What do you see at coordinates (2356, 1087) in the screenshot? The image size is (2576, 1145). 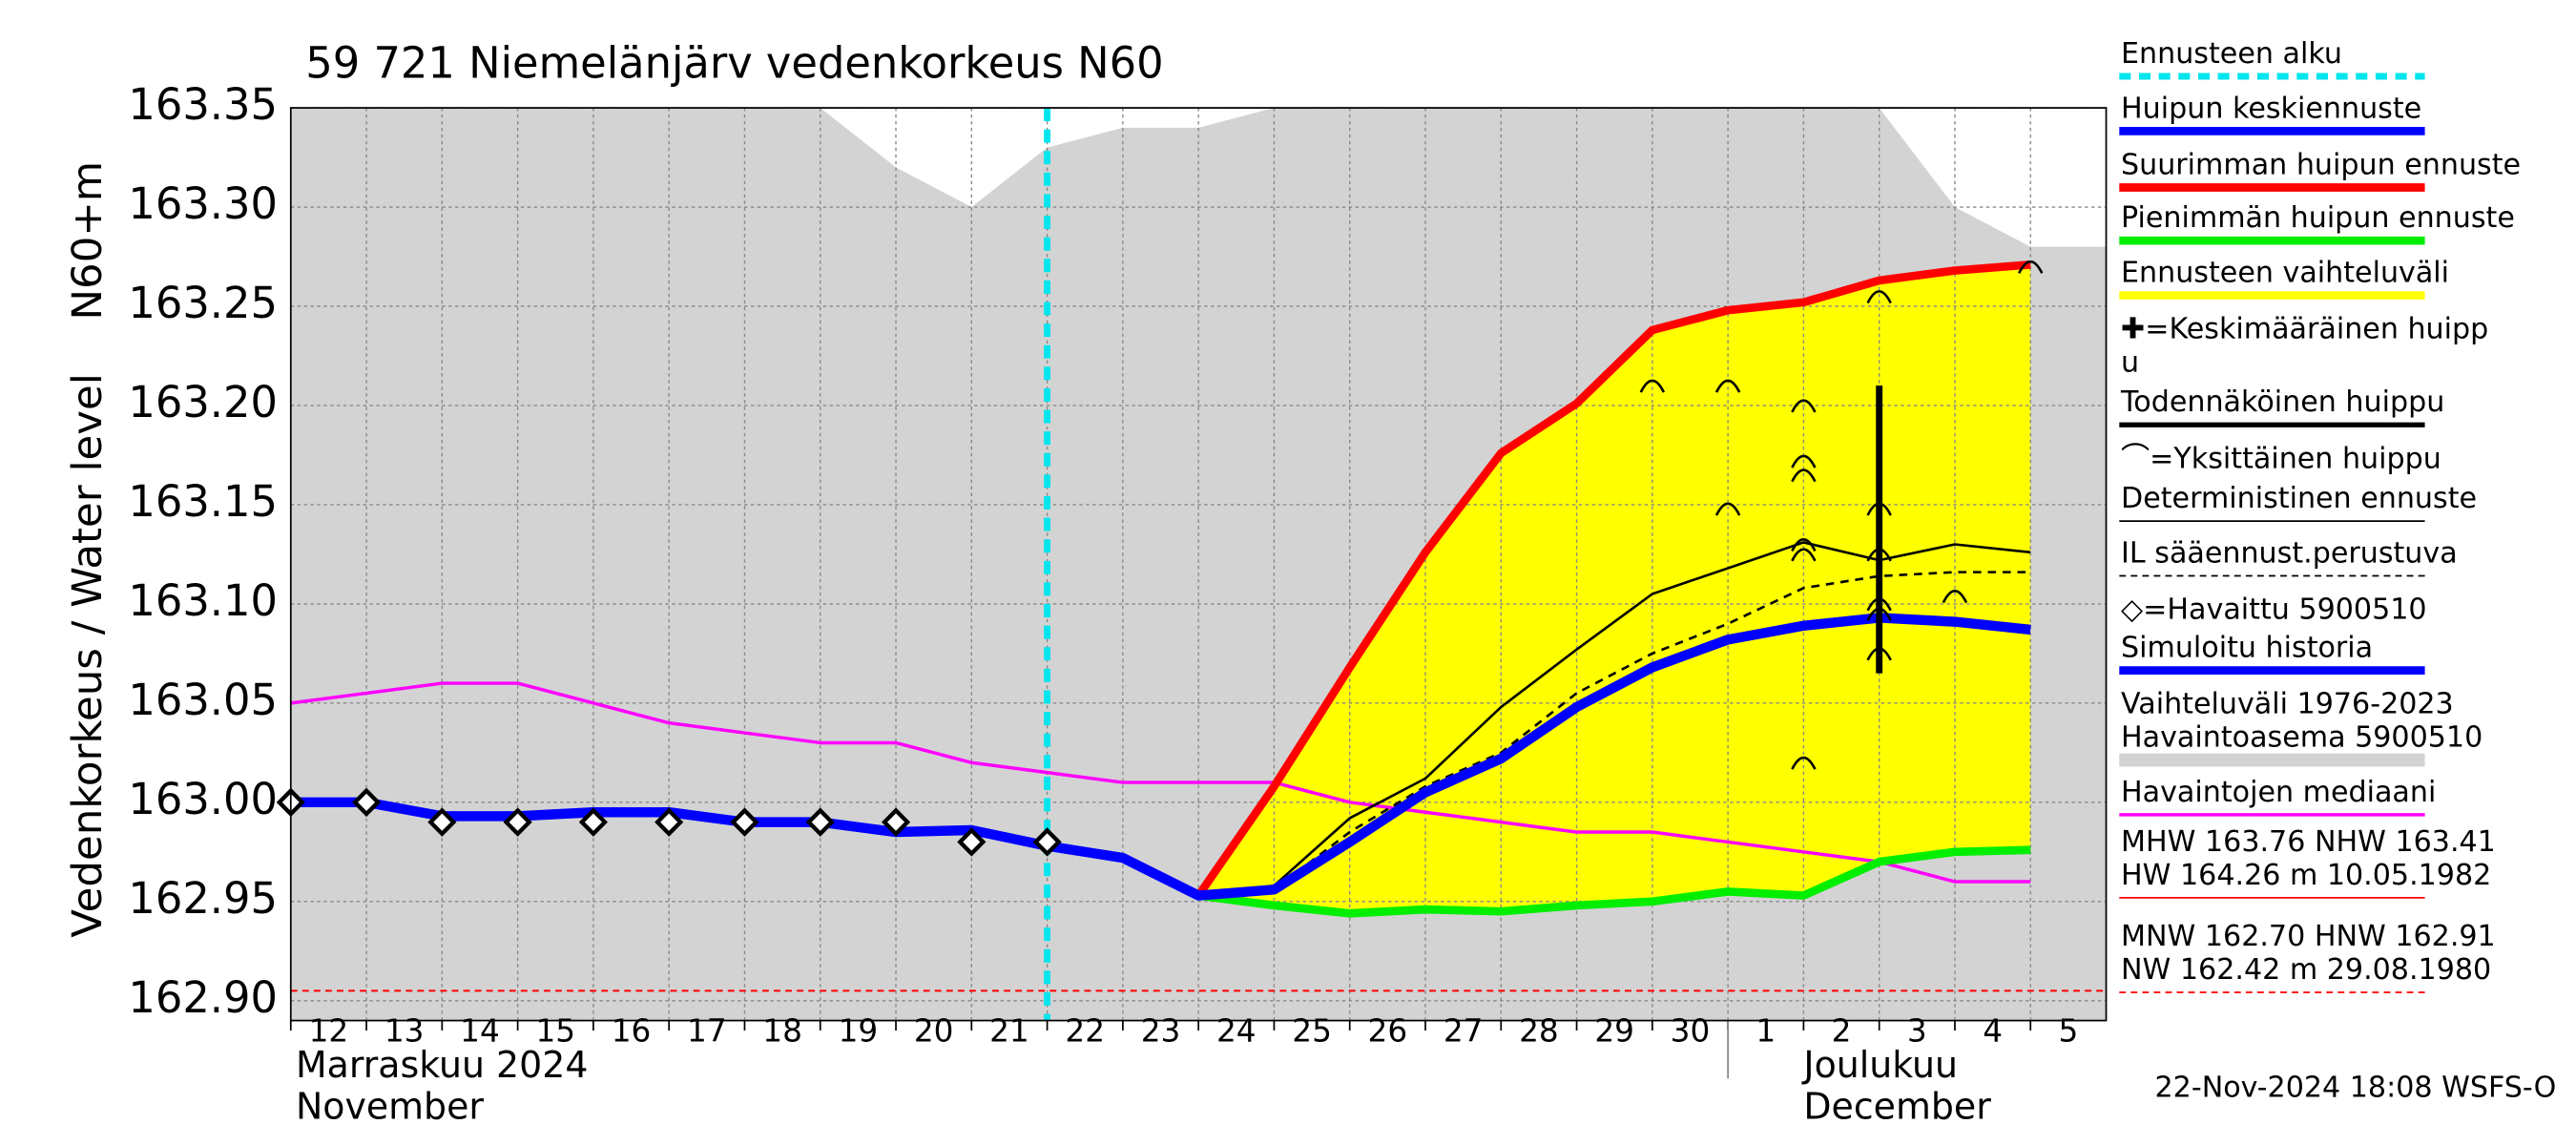 I see `timestamp: 22-Nov-2024 18:08 WSFS-O` at bounding box center [2356, 1087].